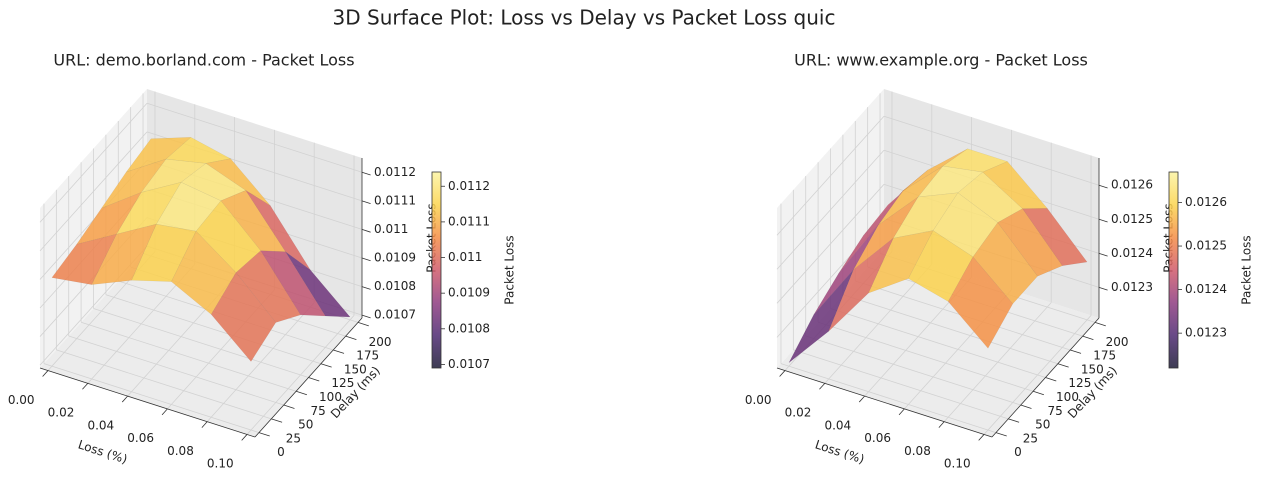 The height and width of the screenshot is (482, 1264). What do you see at coordinates (395, 315) in the screenshot?
I see `z-tick-label: 0.0107` at bounding box center [395, 315].